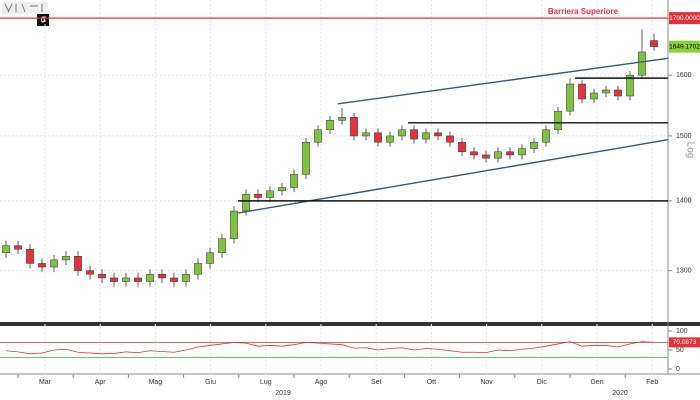 This screenshot has height=400, width=700. I want to click on y-tick-label: 0, so click(678, 369).